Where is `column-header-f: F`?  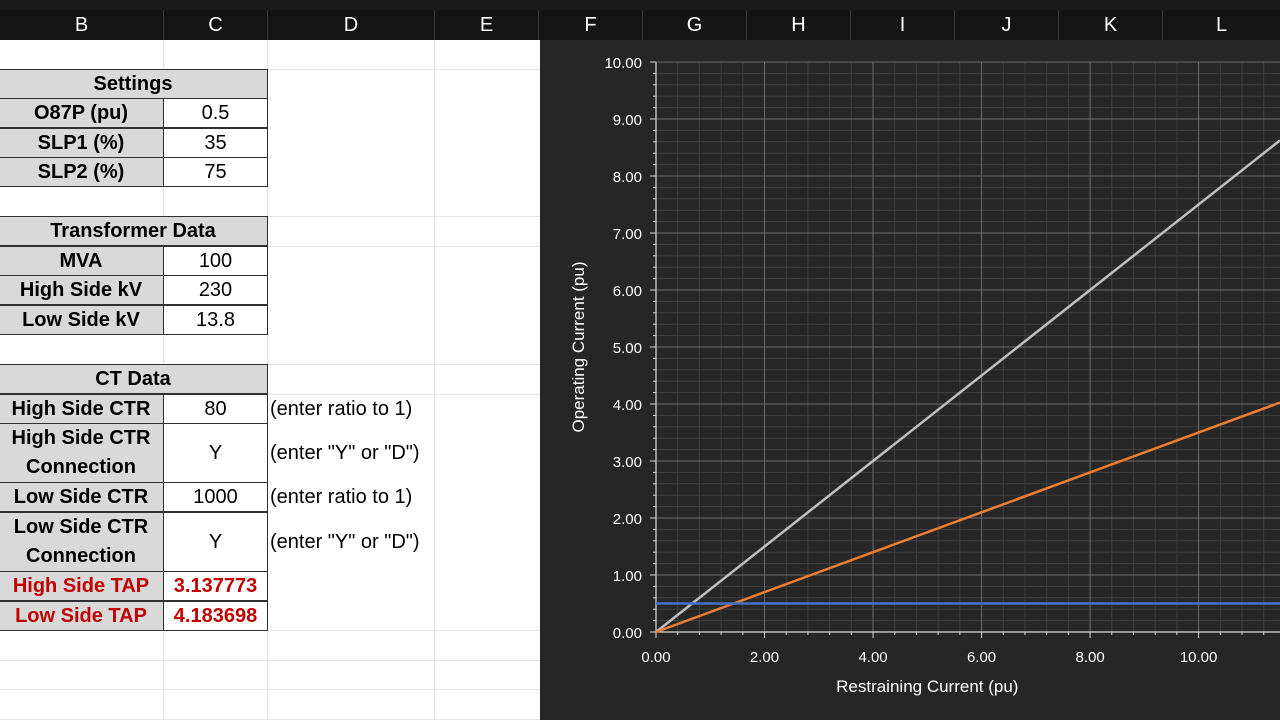
column-header-f: F is located at coordinates (591, 25).